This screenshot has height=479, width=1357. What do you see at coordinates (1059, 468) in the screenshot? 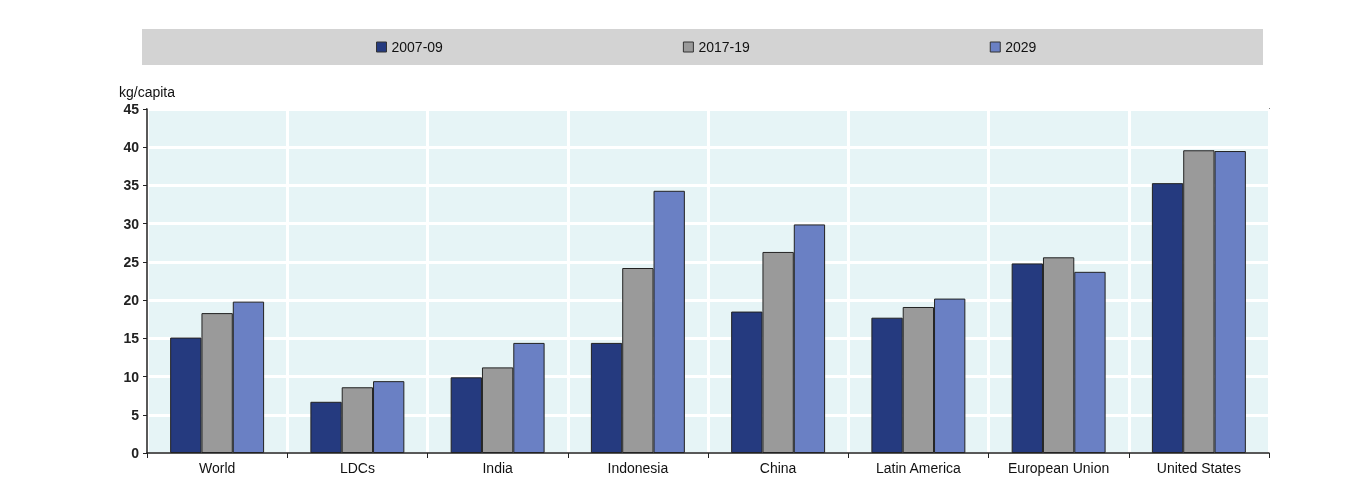
I see `x-tick-label: European Union` at bounding box center [1059, 468].